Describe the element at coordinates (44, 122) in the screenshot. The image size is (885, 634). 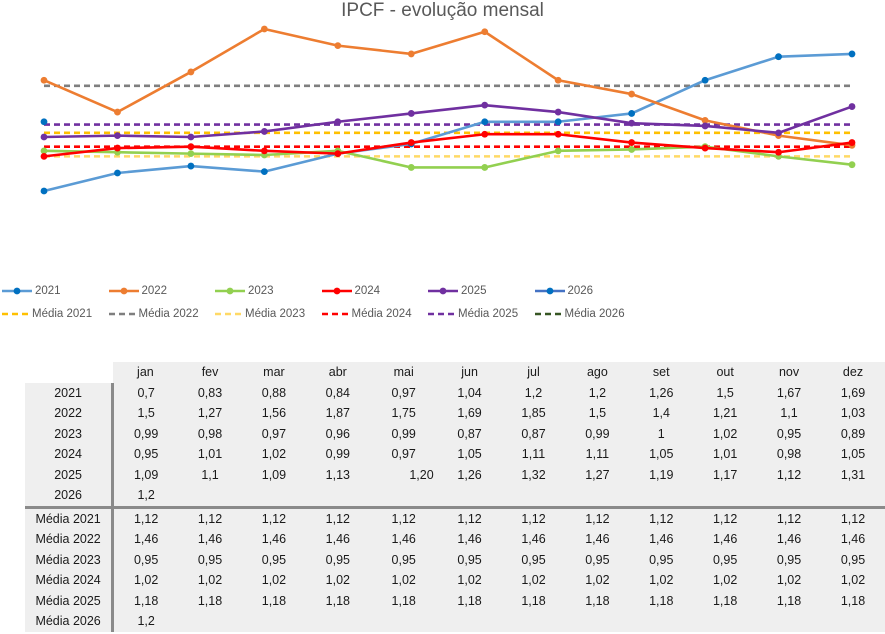
I see `data-point-2026-jan` at that location.